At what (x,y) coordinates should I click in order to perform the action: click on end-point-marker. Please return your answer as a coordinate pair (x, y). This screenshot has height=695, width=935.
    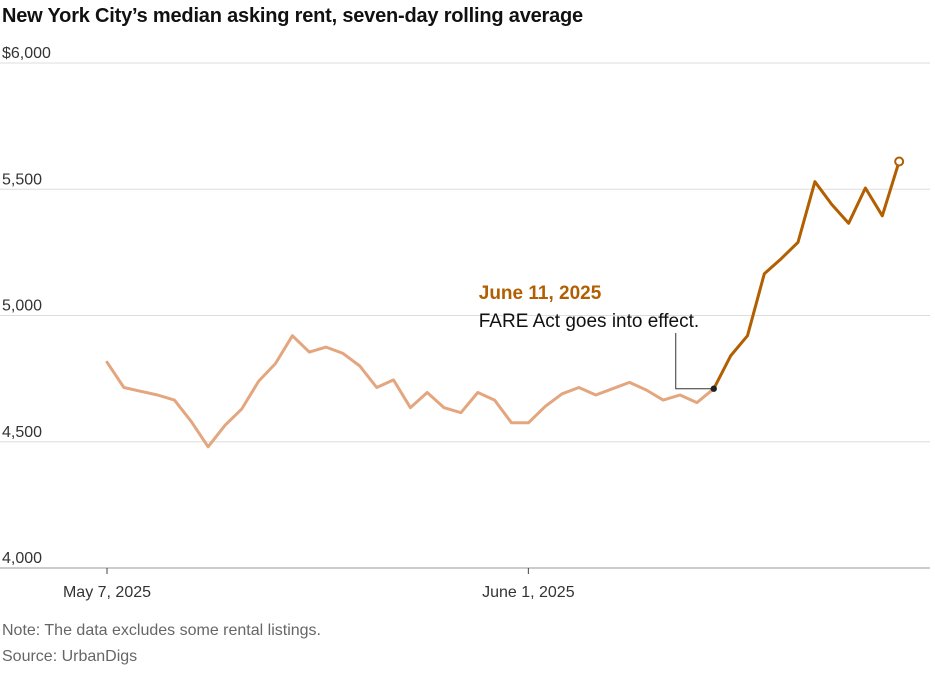
    Looking at the image, I should click on (899, 161).